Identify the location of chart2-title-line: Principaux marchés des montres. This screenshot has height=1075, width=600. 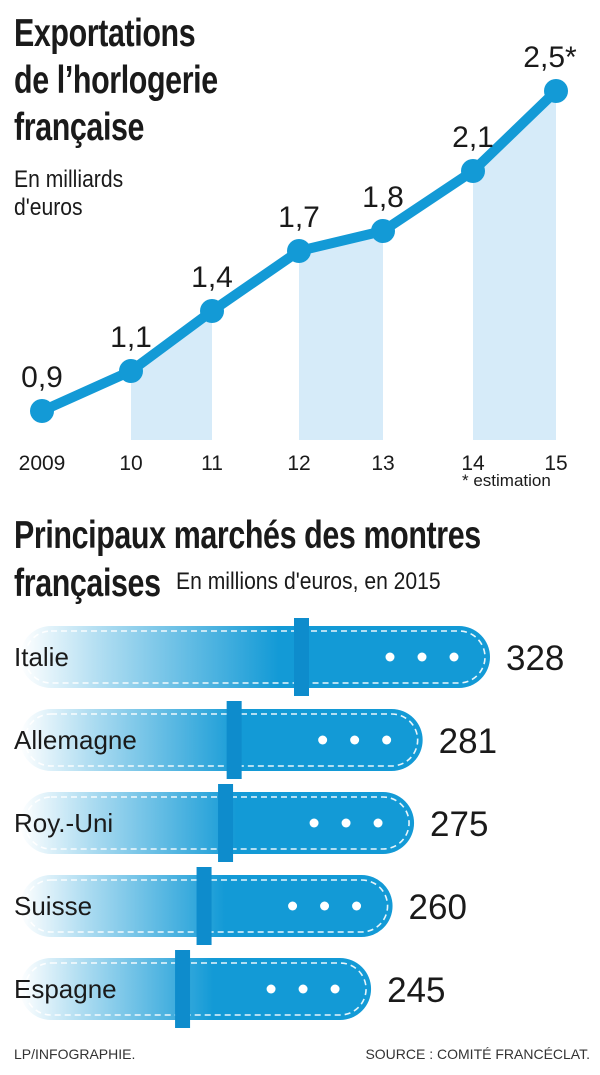
(247, 535).